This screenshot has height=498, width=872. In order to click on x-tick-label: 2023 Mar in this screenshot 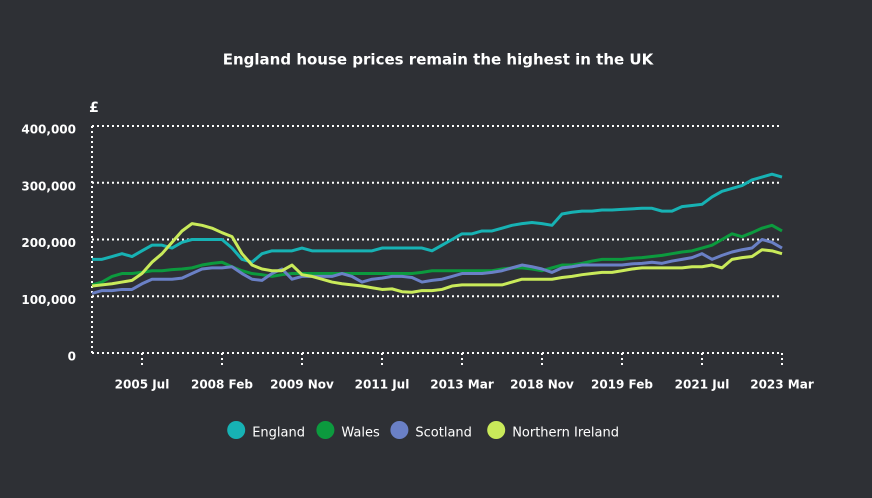, I will do `click(782, 385)`.